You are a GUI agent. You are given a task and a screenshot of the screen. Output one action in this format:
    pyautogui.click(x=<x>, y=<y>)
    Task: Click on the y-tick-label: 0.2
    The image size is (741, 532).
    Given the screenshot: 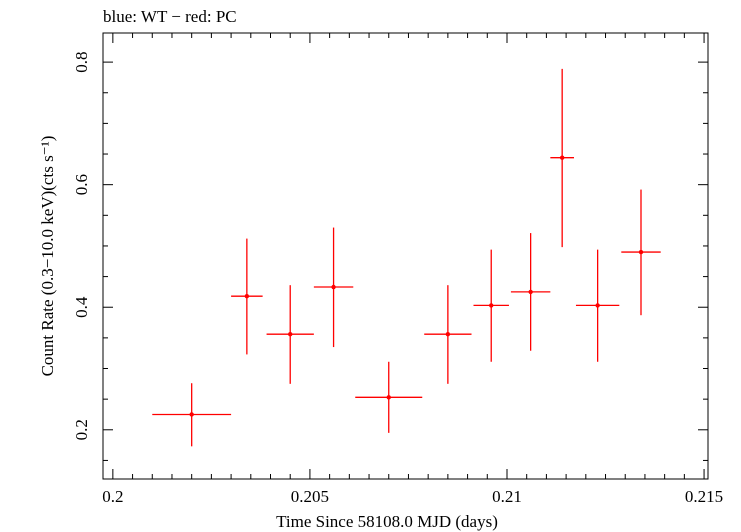 What is the action you would take?
    pyautogui.click(x=81, y=429)
    